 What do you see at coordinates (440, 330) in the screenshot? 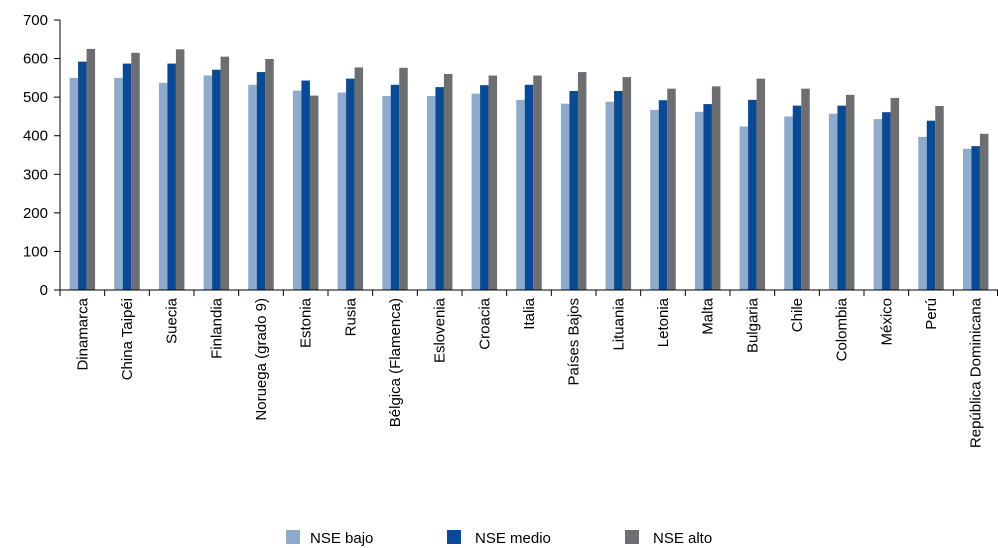
I see `x-category-label: Eslovenia` at bounding box center [440, 330].